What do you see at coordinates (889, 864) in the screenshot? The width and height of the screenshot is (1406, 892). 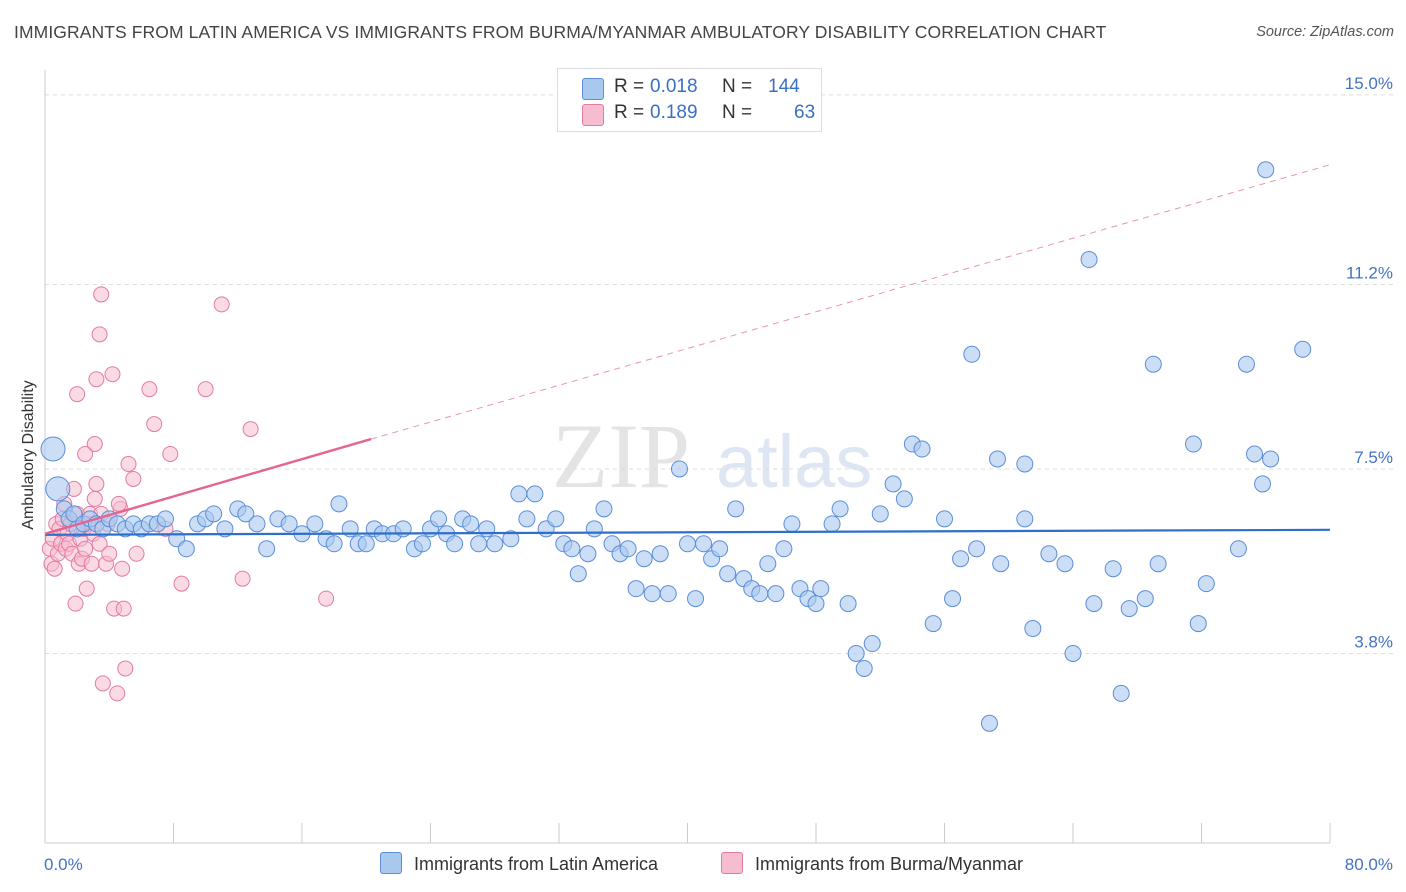 I see `legend-label-burma: Immigrants from Burma/Myanmar` at bounding box center [889, 864].